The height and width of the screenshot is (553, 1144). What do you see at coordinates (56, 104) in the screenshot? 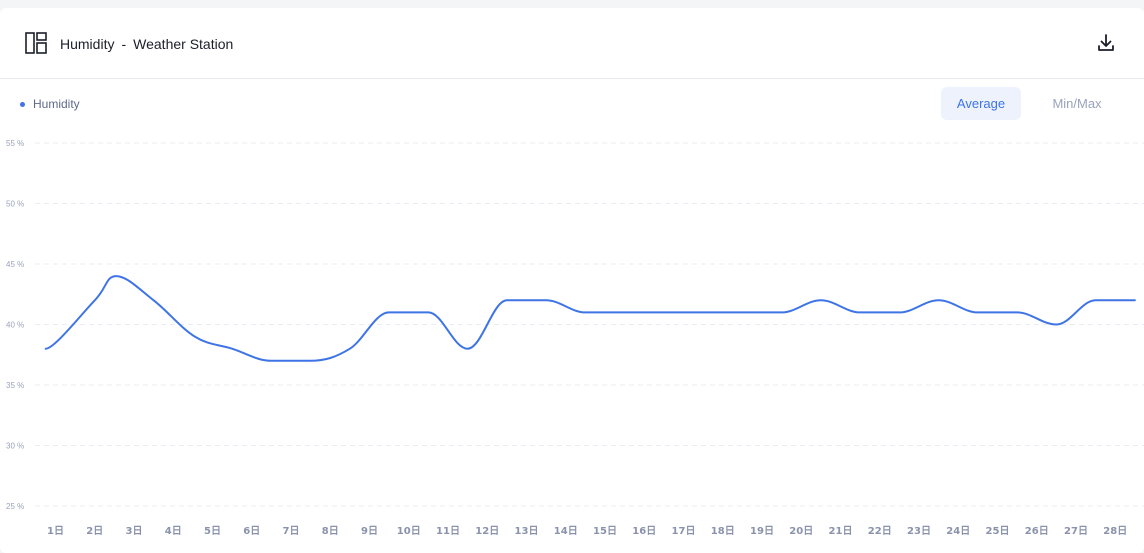
I see `legend-label: Humidity` at bounding box center [56, 104].